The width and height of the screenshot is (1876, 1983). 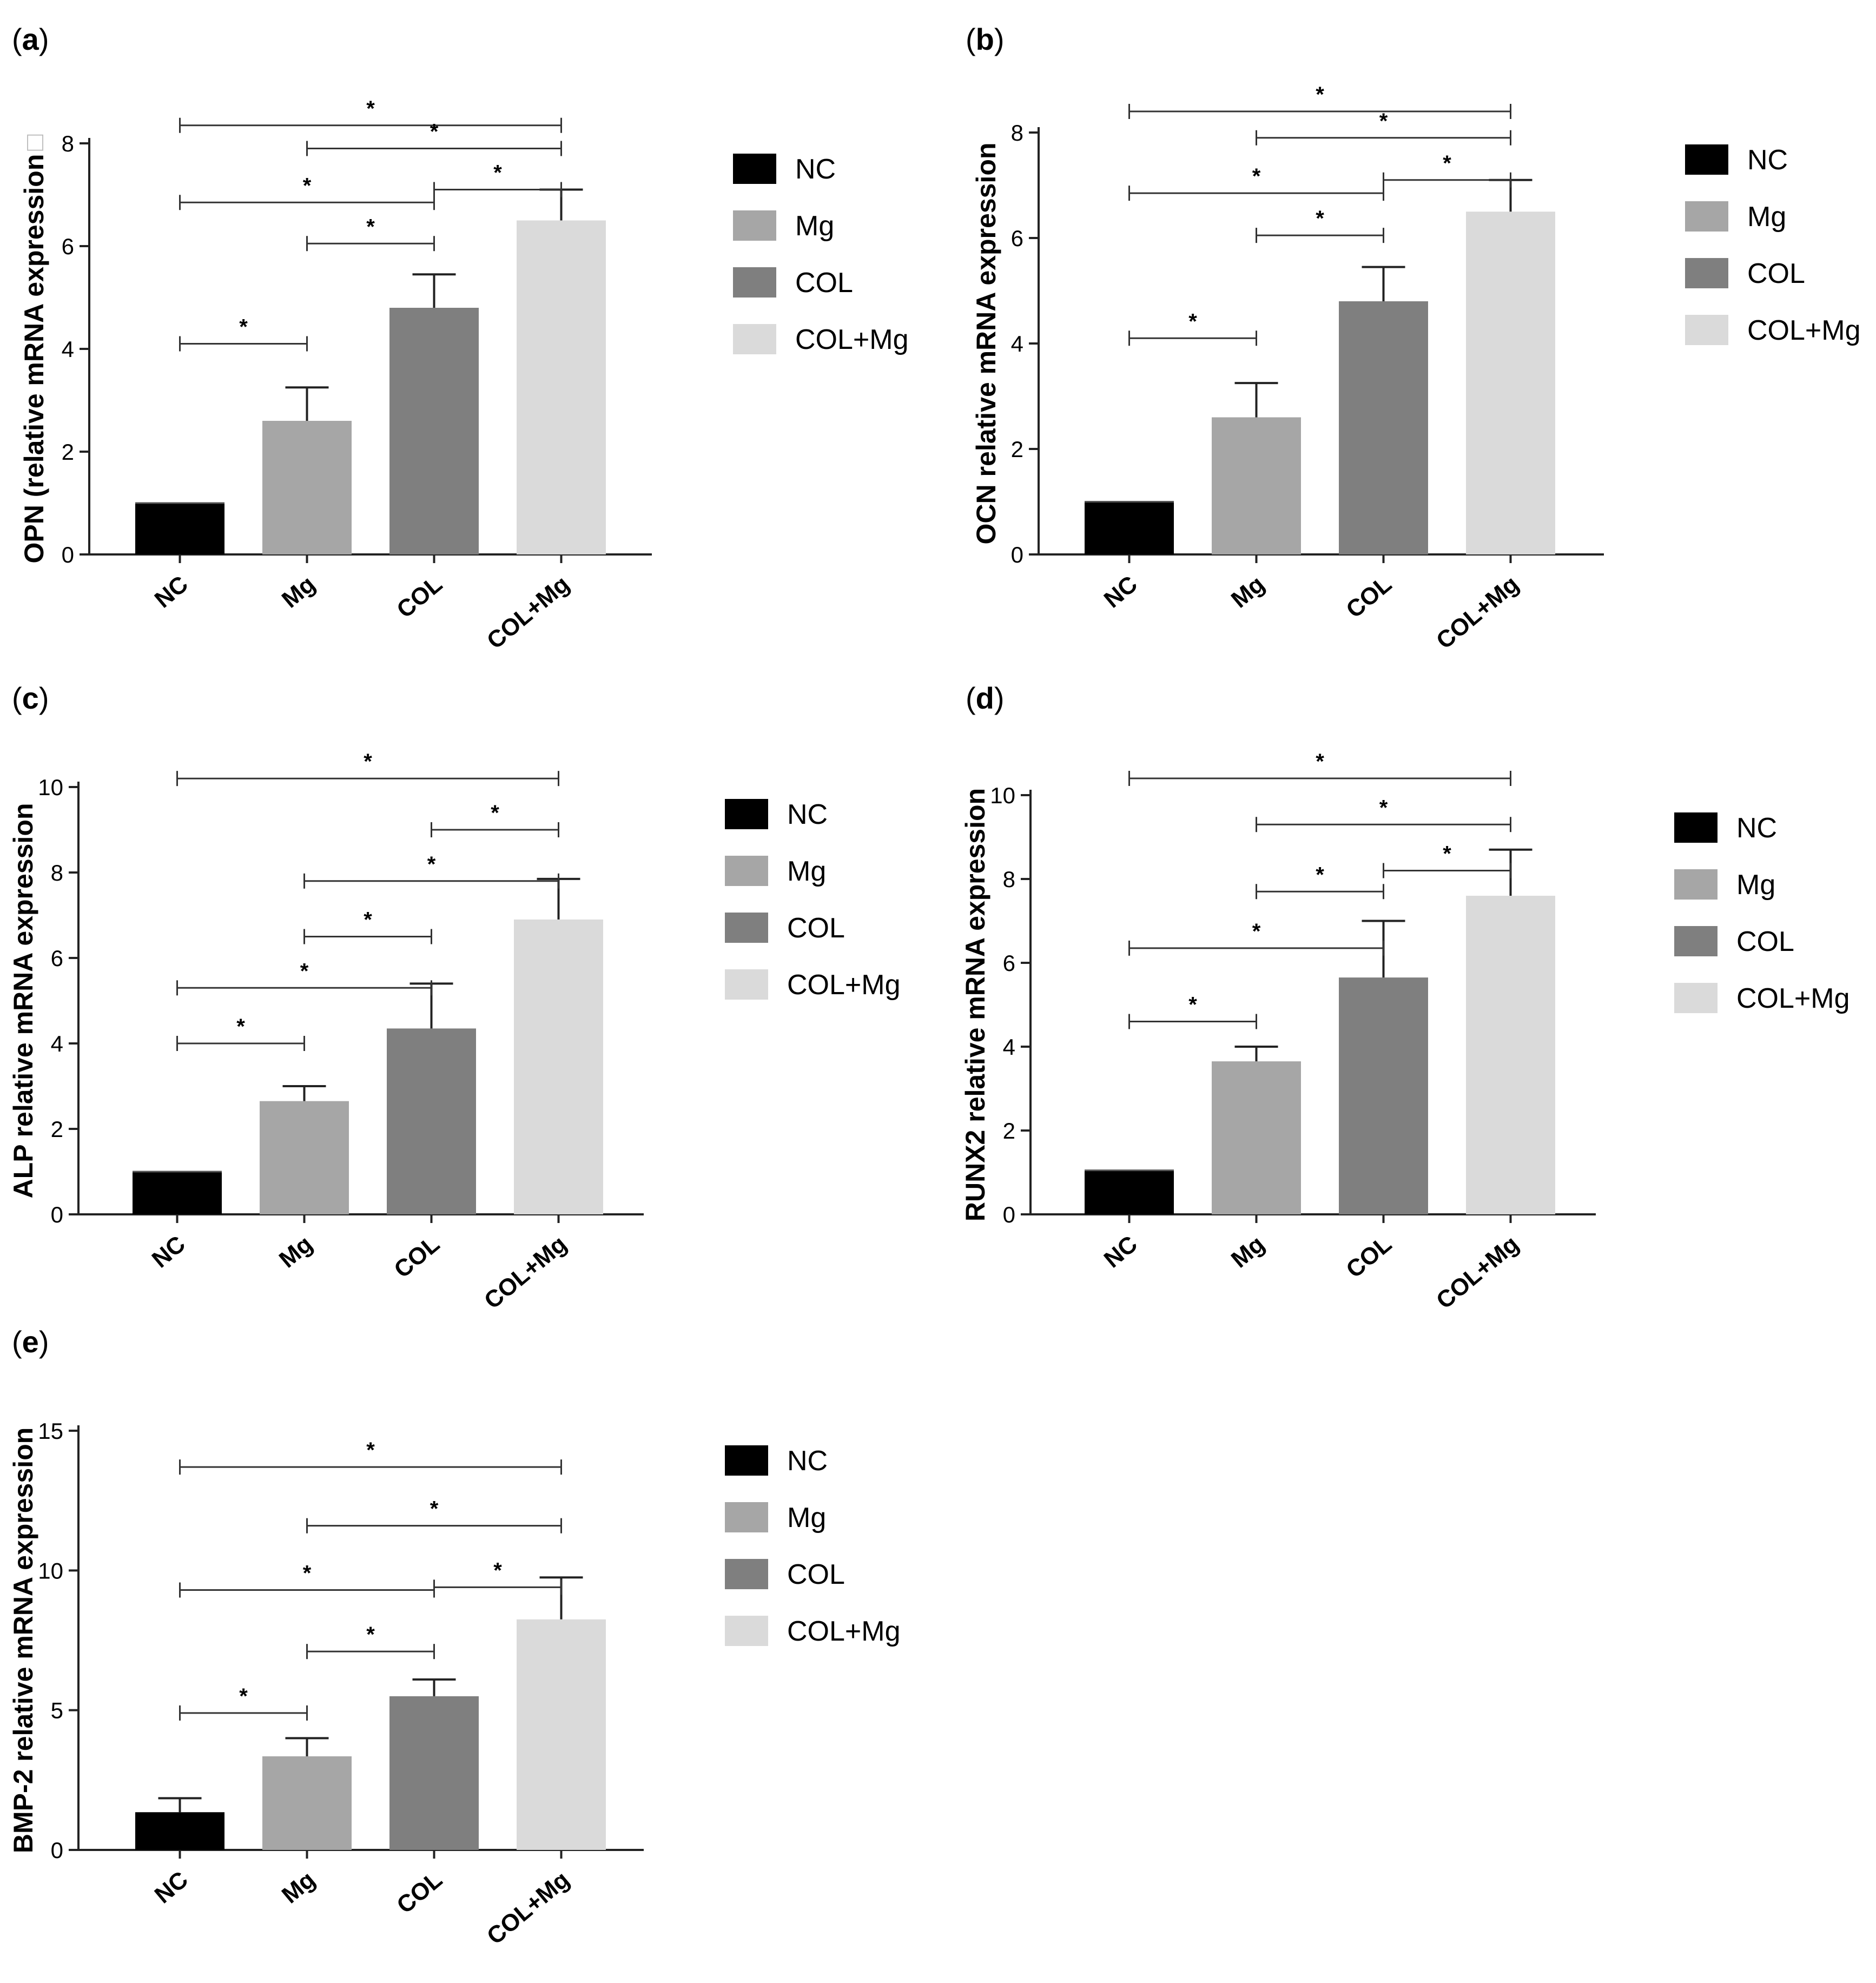 I want to click on panel-label: (c), so click(x=30, y=698).